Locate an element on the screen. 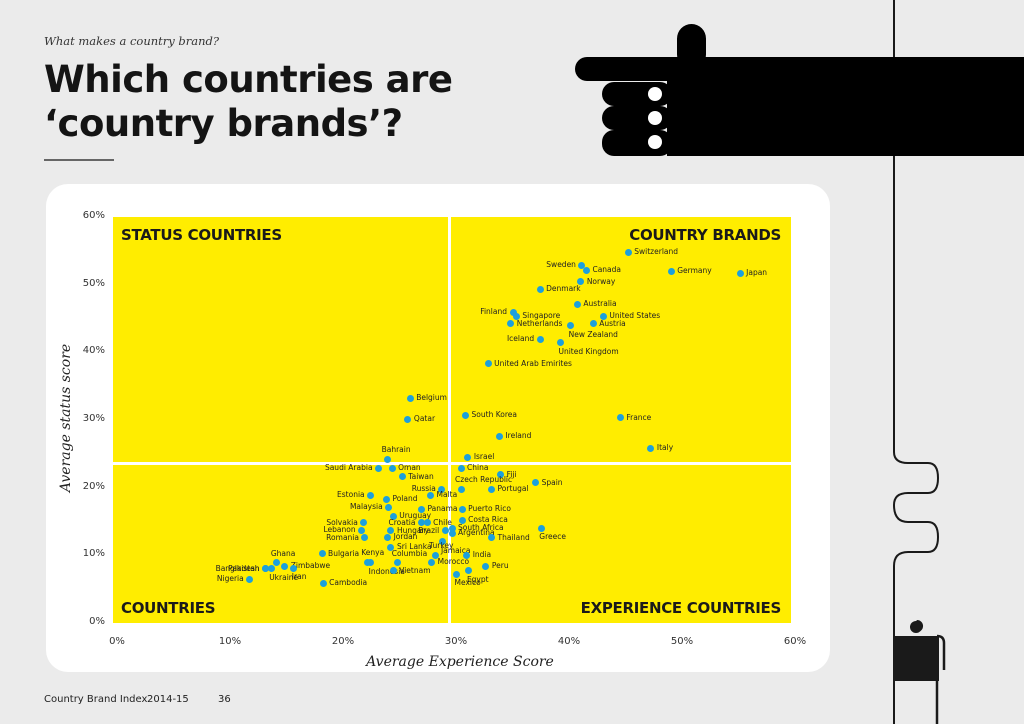  data-point-label: Panama is located at coordinates (442, 509).